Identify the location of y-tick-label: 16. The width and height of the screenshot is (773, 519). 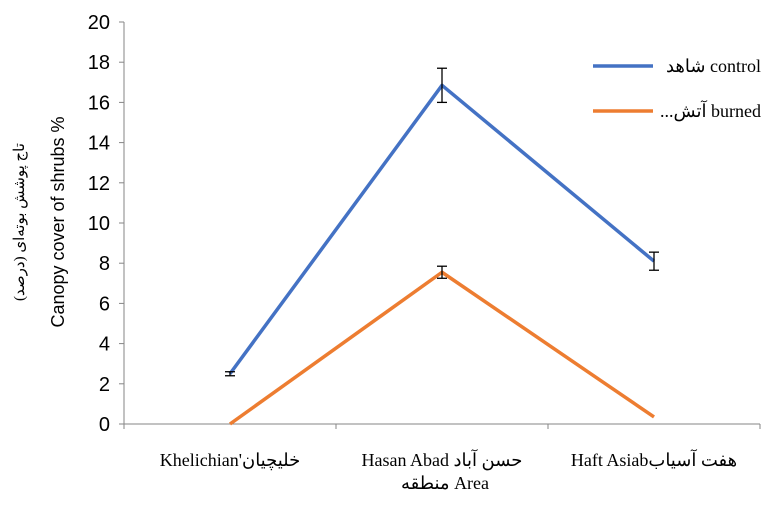
(99, 103).